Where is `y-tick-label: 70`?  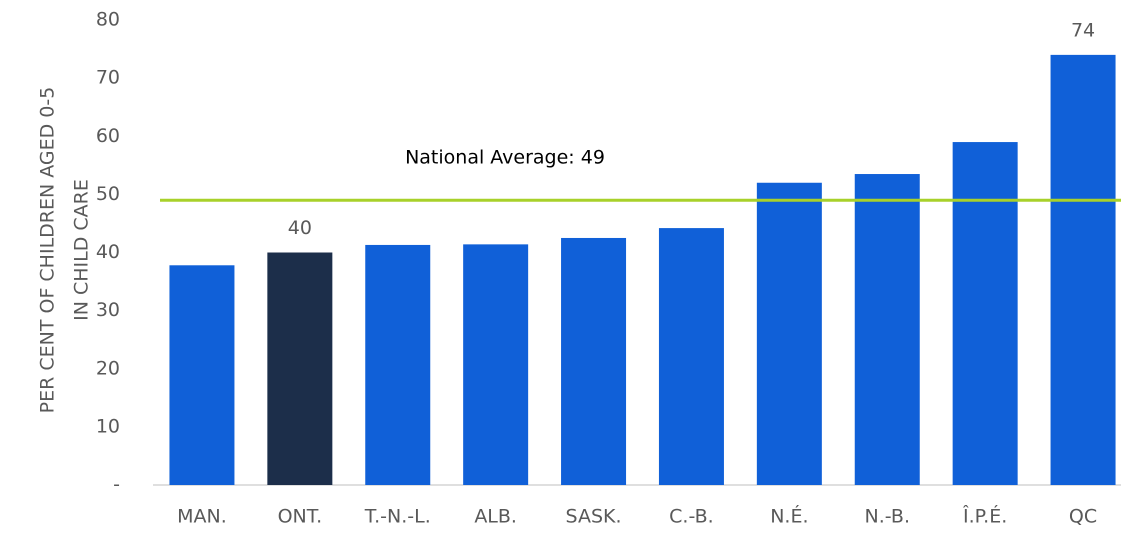
y-tick-label: 70 is located at coordinates (108, 78).